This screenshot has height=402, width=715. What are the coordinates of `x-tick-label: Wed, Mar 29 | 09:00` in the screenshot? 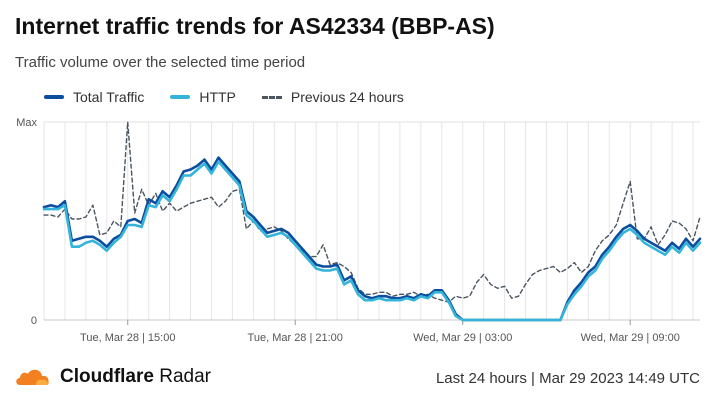 It's located at (630, 338).